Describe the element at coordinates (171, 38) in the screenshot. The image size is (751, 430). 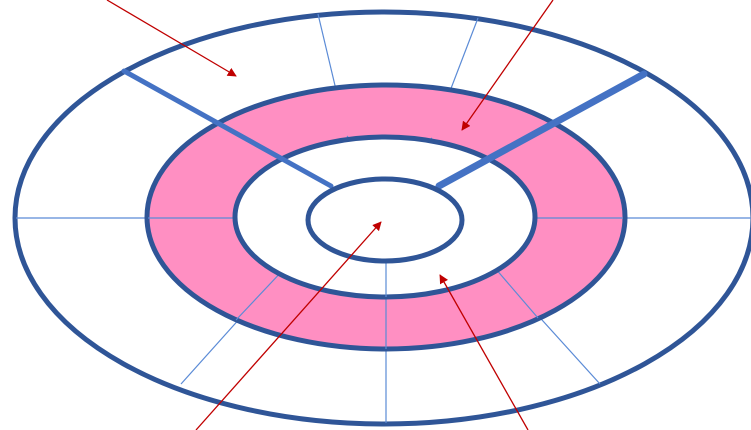
I see `arrow-outer-ring` at that location.